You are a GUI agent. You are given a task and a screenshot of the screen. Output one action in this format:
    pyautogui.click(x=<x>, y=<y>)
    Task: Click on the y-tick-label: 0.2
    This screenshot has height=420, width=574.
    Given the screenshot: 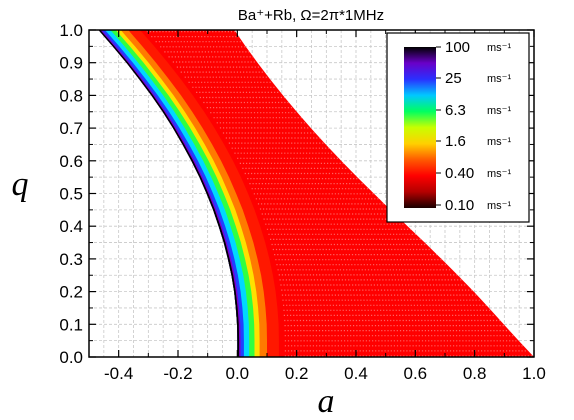 What is the action you would take?
    pyautogui.click(x=71, y=292)
    